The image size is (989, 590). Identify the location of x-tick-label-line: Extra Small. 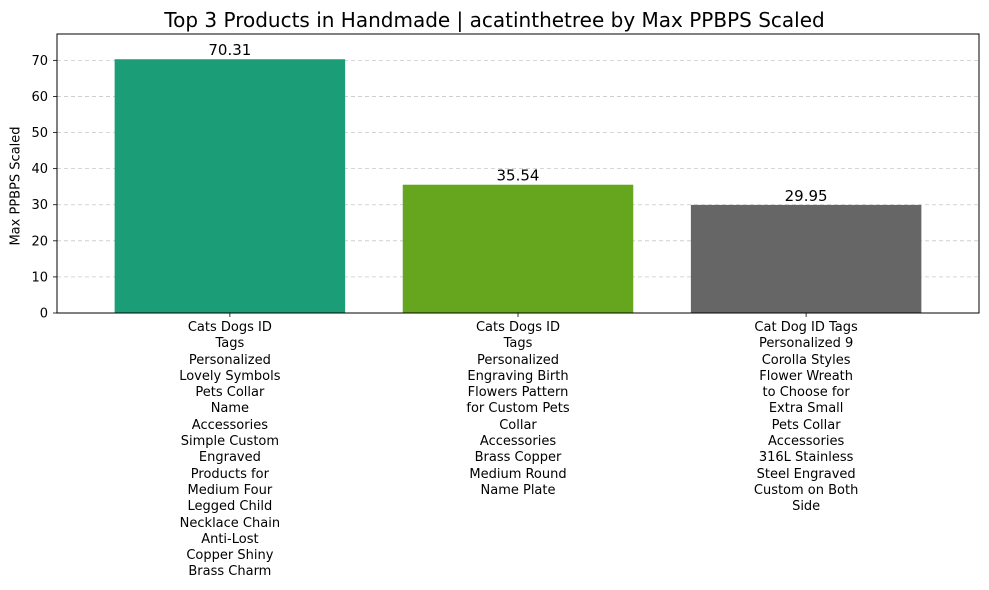
(806, 409).